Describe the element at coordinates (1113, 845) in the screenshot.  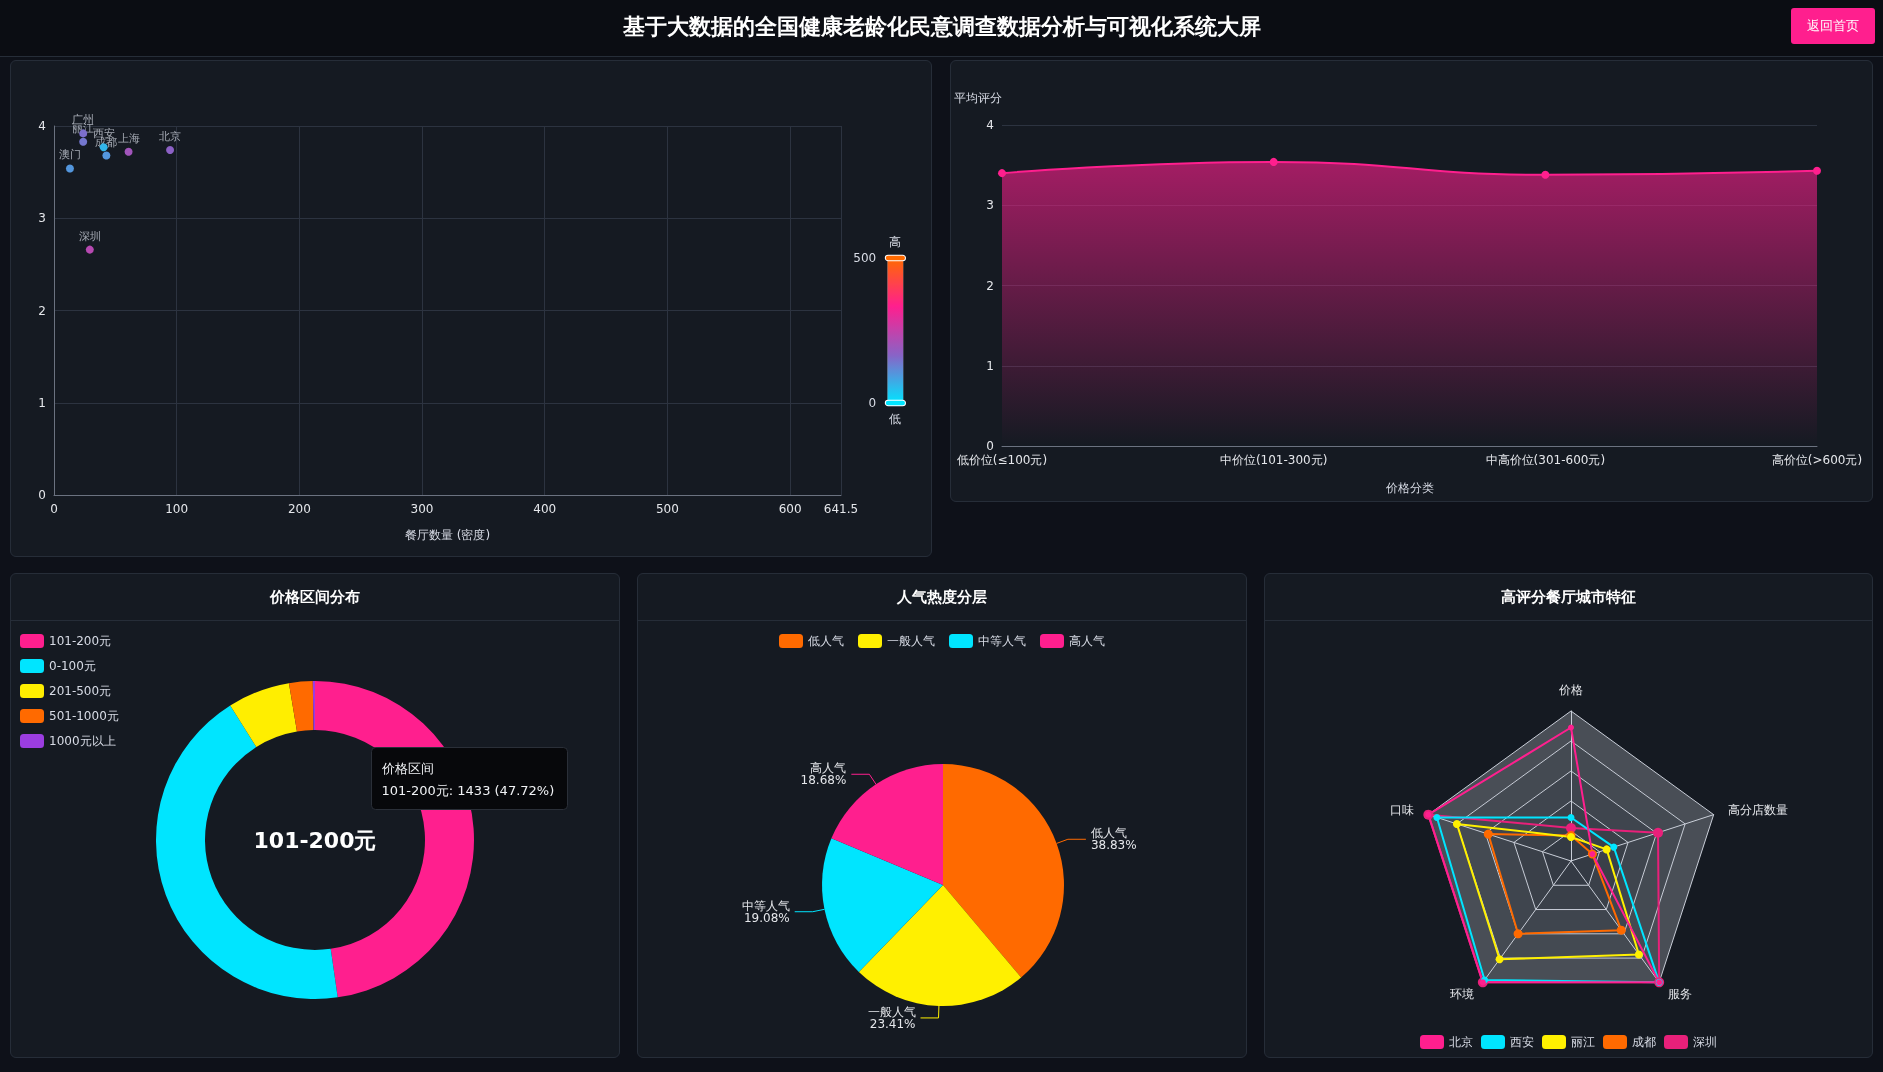
I see `data-label: 38.83%` at that location.